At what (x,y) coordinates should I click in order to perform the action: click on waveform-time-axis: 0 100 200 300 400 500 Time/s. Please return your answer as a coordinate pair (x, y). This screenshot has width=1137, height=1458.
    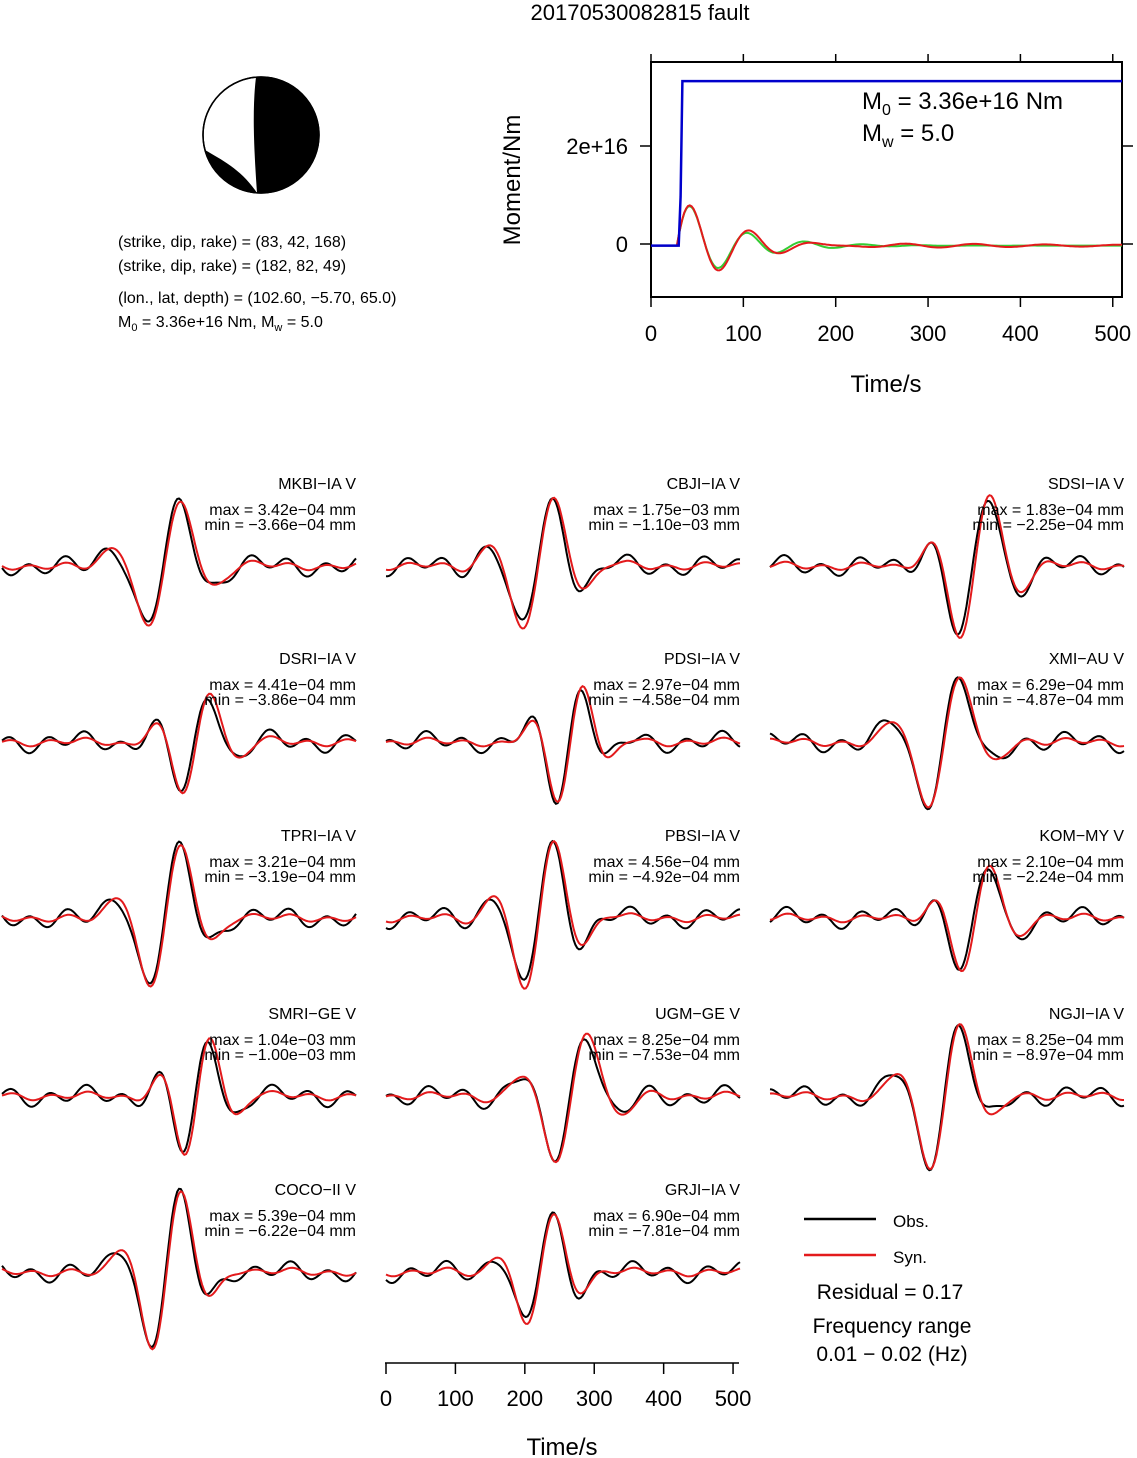
    Looking at the image, I should click on (566, 1410).